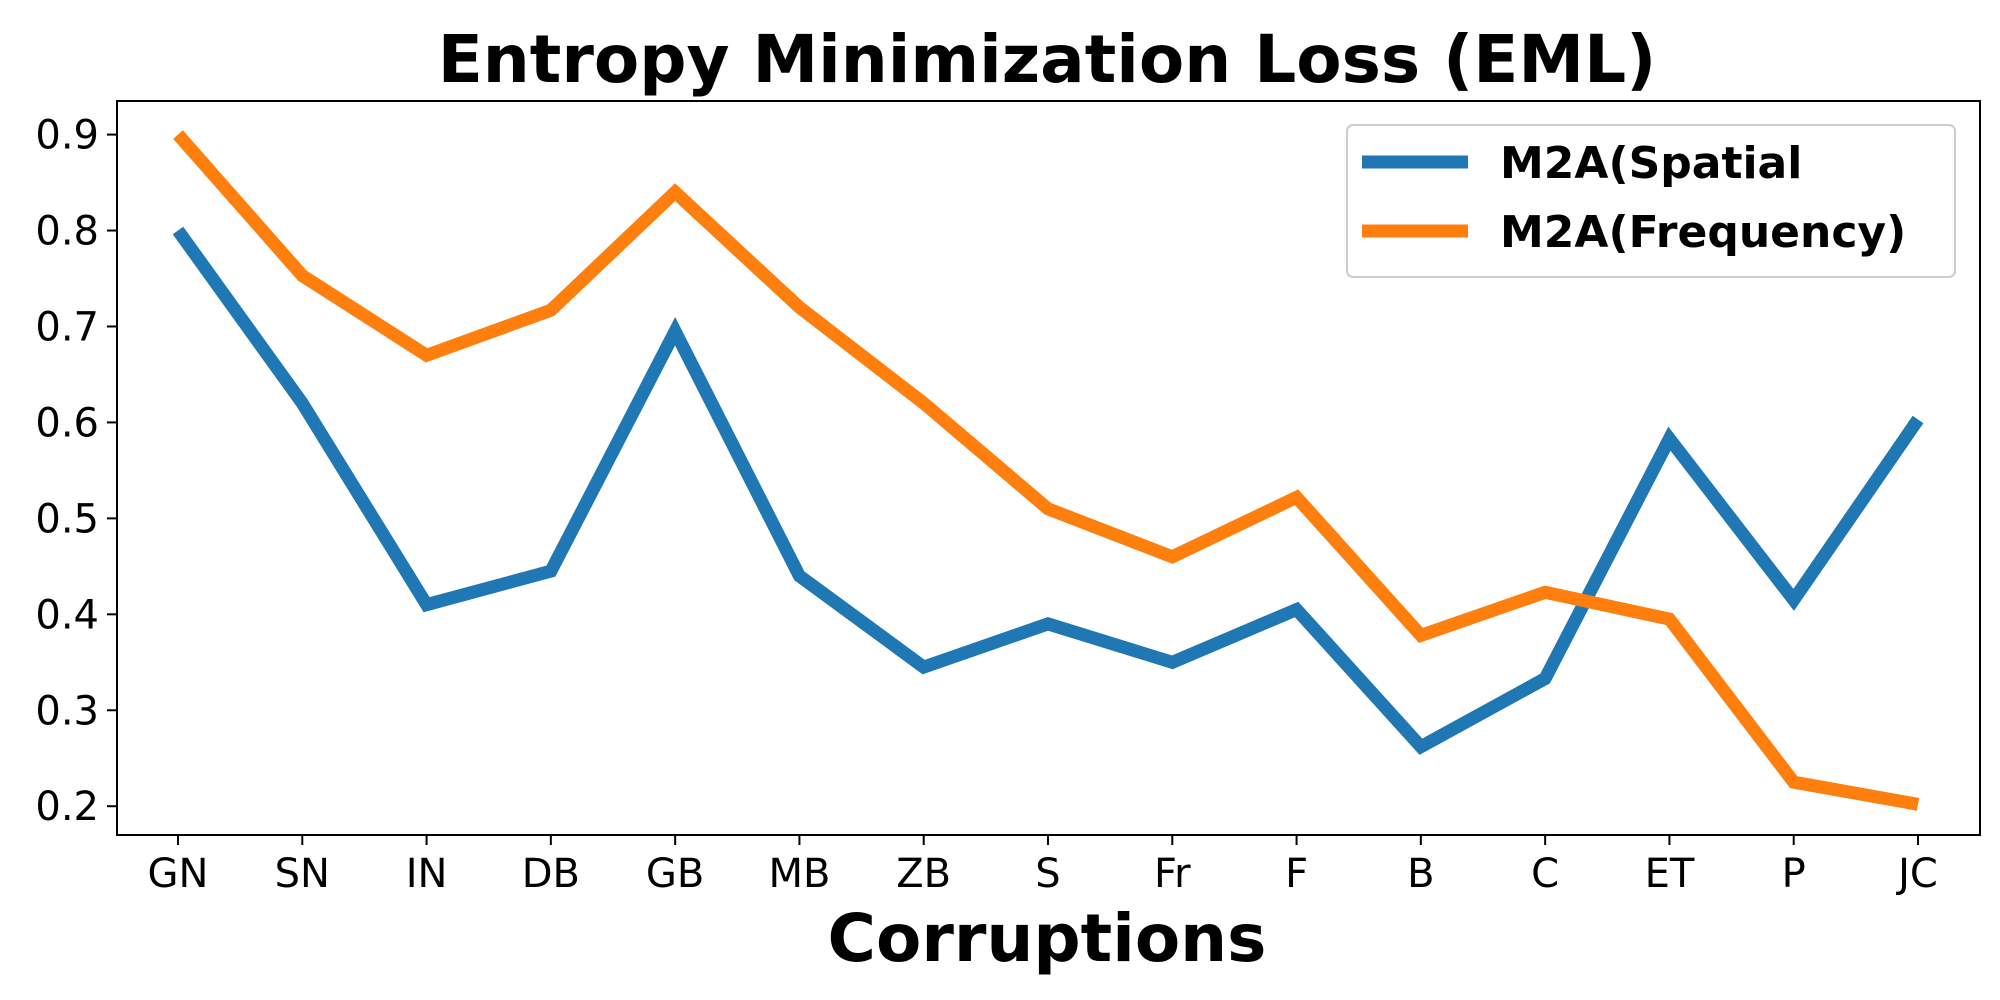 Image resolution: width=2000 pixels, height=1000 pixels. What do you see at coordinates (67, 615) in the screenshot?
I see `y-tick-label: 0.4` at bounding box center [67, 615].